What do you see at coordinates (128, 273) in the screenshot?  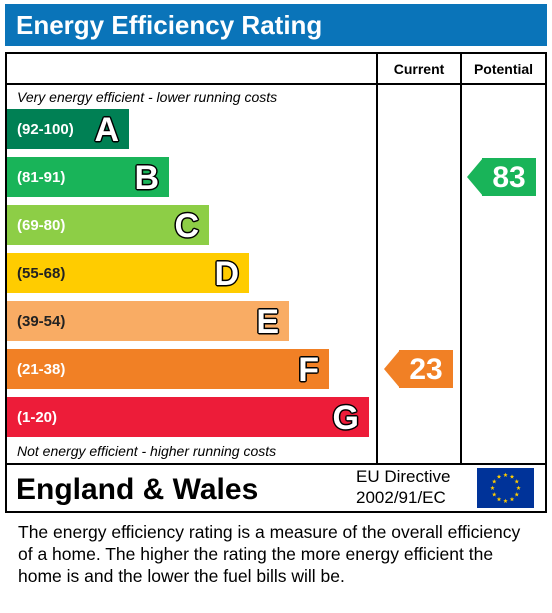 I see `band-d: (55-68) D` at bounding box center [128, 273].